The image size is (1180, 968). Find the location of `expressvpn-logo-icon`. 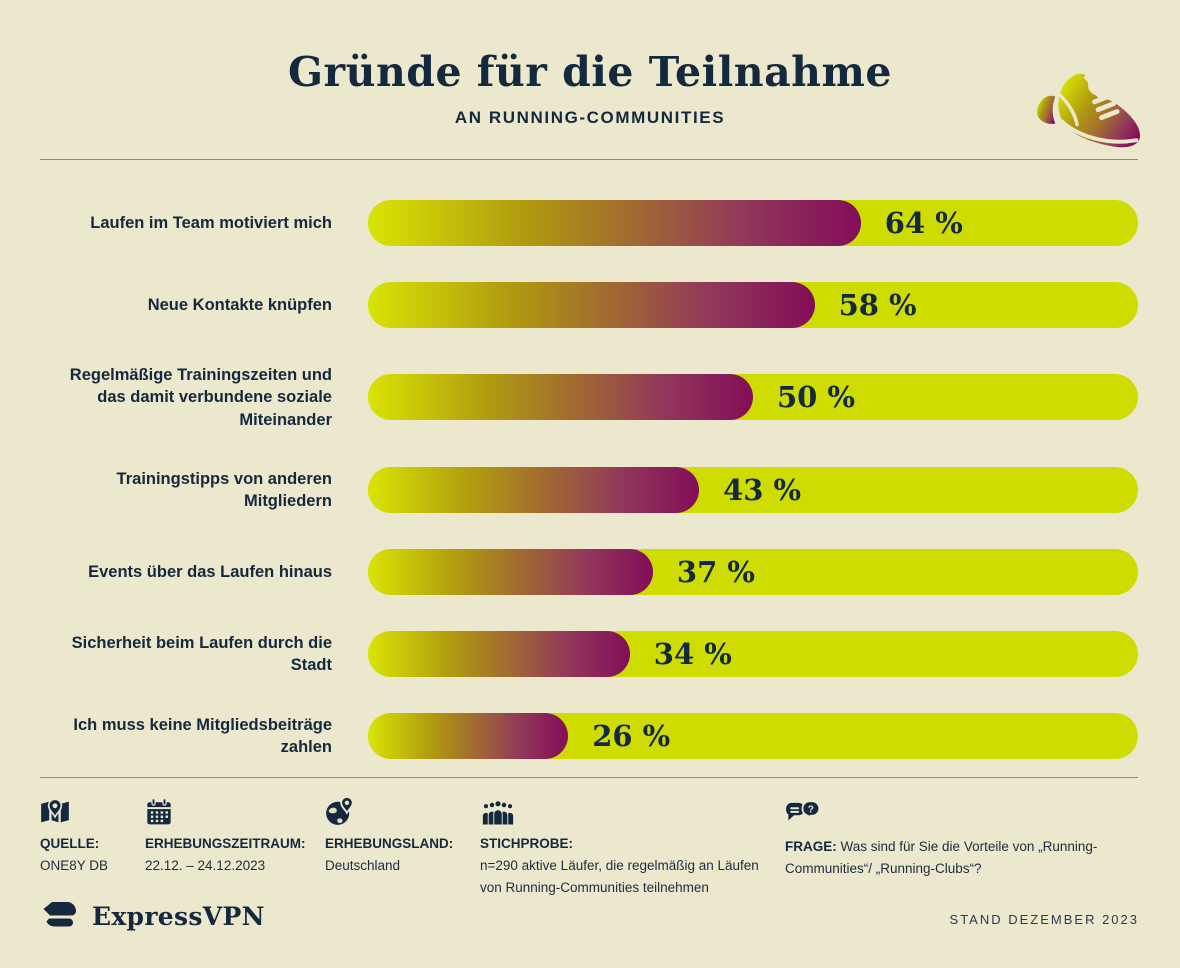

expressvpn-logo-icon is located at coordinates (59, 914).